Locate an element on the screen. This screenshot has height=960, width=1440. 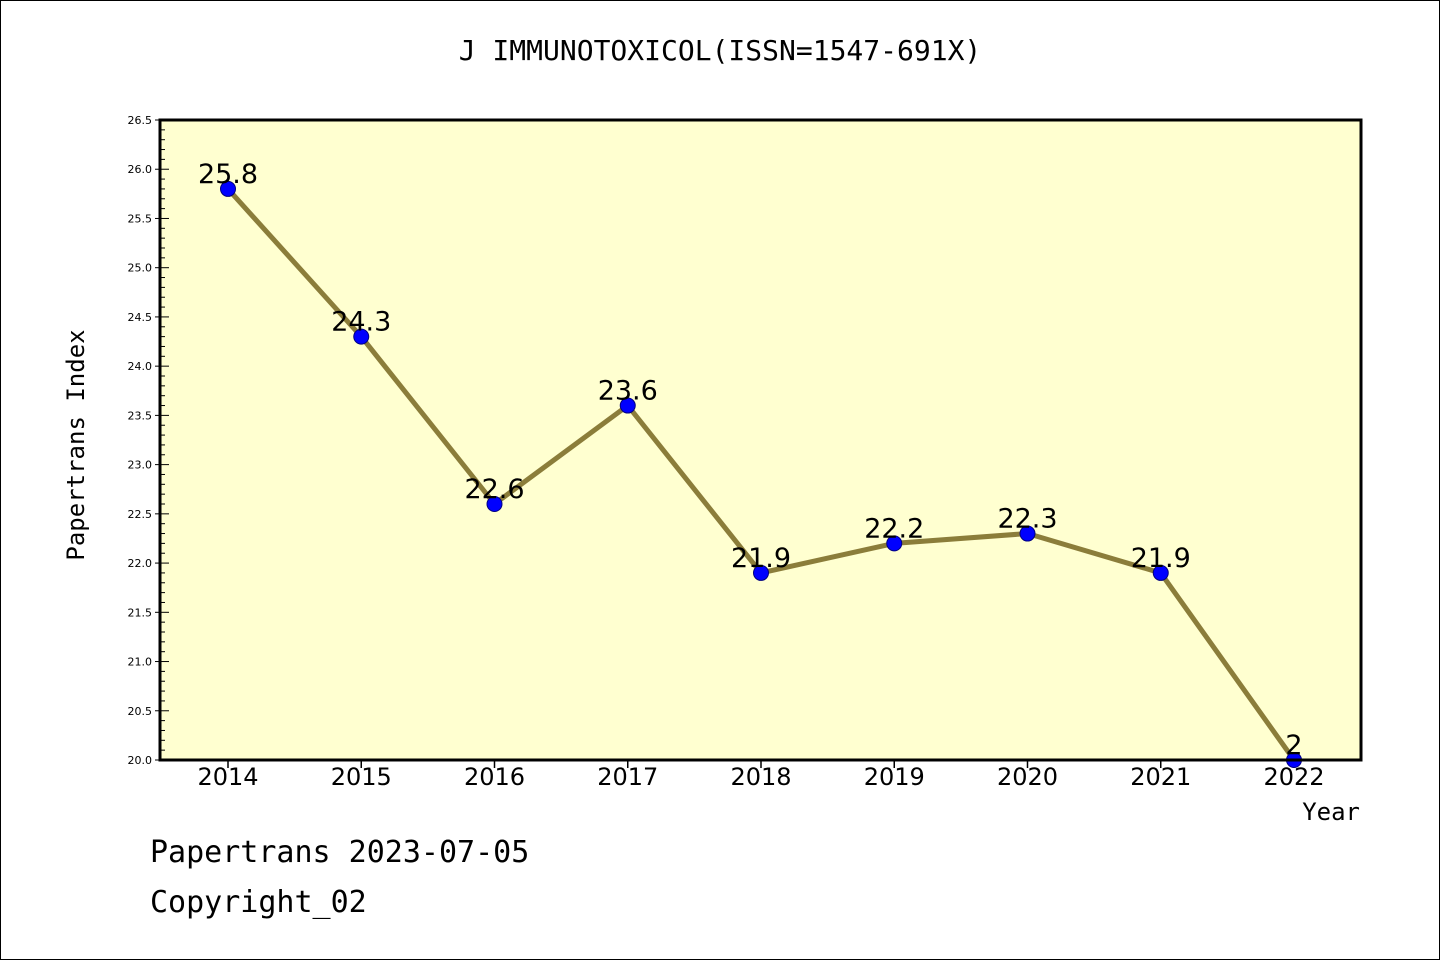
footer-date: Papertrans 2023-07-05 is located at coordinates (340, 852).